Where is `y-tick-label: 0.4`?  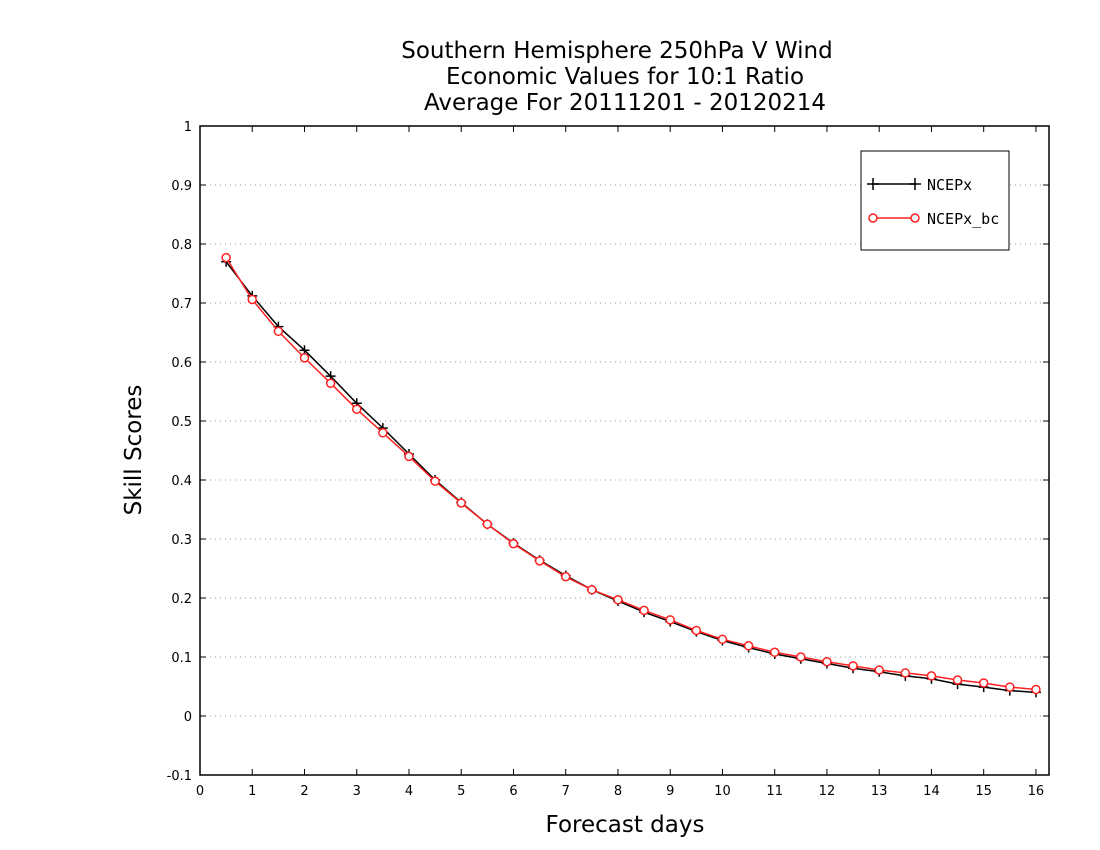 y-tick-label: 0.4 is located at coordinates (181, 481).